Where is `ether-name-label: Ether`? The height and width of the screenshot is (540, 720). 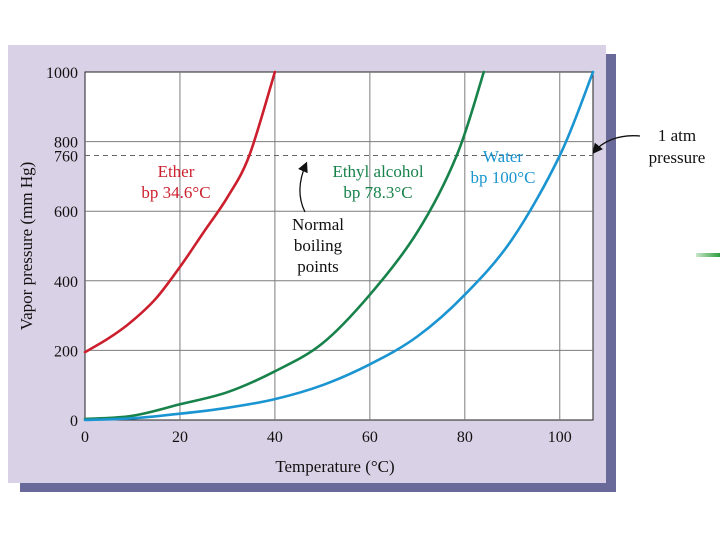 ether-name-label: Ether is located at coordinates (176, 171).